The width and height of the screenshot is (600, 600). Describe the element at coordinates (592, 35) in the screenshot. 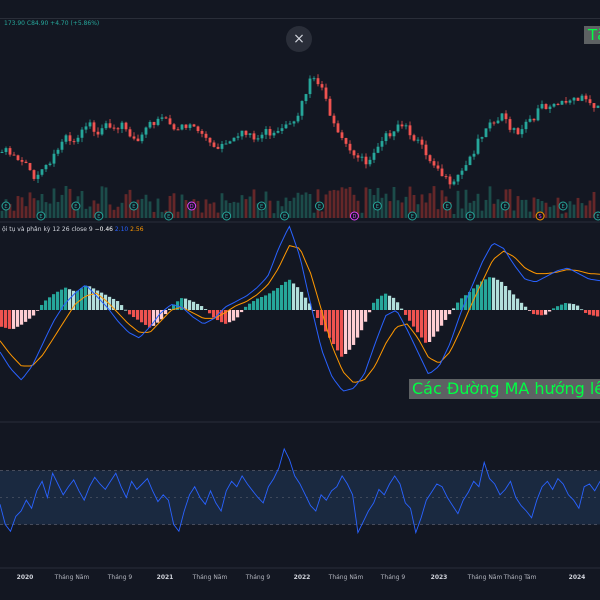

I see `price-annotation: Tă` at that location.